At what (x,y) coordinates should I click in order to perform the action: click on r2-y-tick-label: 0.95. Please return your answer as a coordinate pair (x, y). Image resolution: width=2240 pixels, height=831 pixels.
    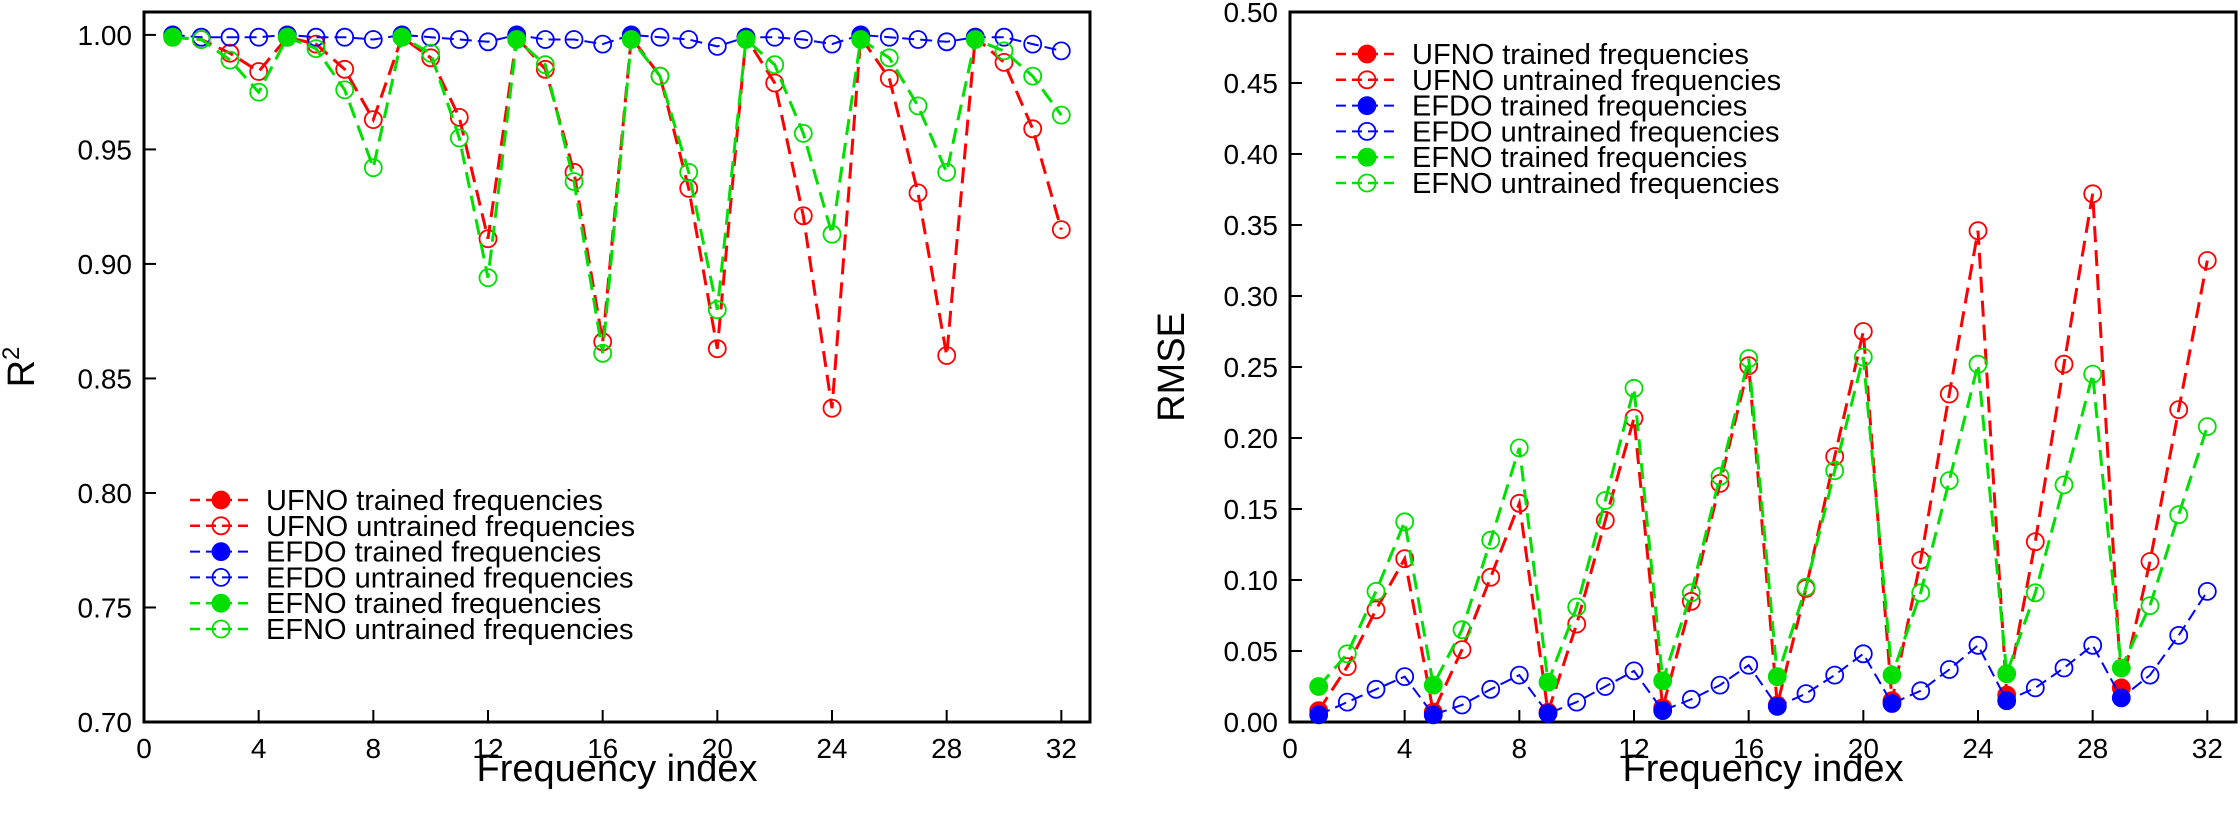
    Looking at the image, I should click on (105, 149).